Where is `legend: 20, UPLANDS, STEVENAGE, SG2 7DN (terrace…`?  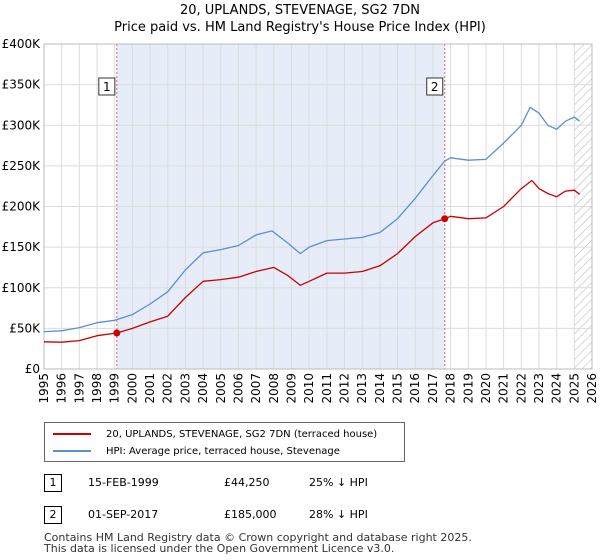 legend: 20, UPLANDS, STEVENAGE, SG2 7DN (terrace… is located at coordinates (224, 442).